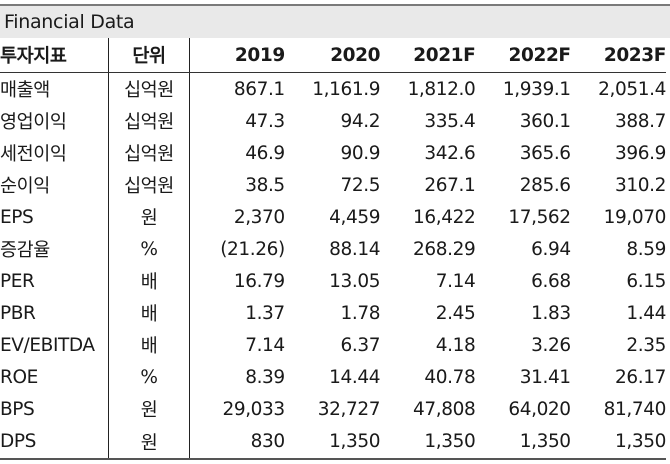  I want to click on table-title: Financial Data, so click(335, 21).